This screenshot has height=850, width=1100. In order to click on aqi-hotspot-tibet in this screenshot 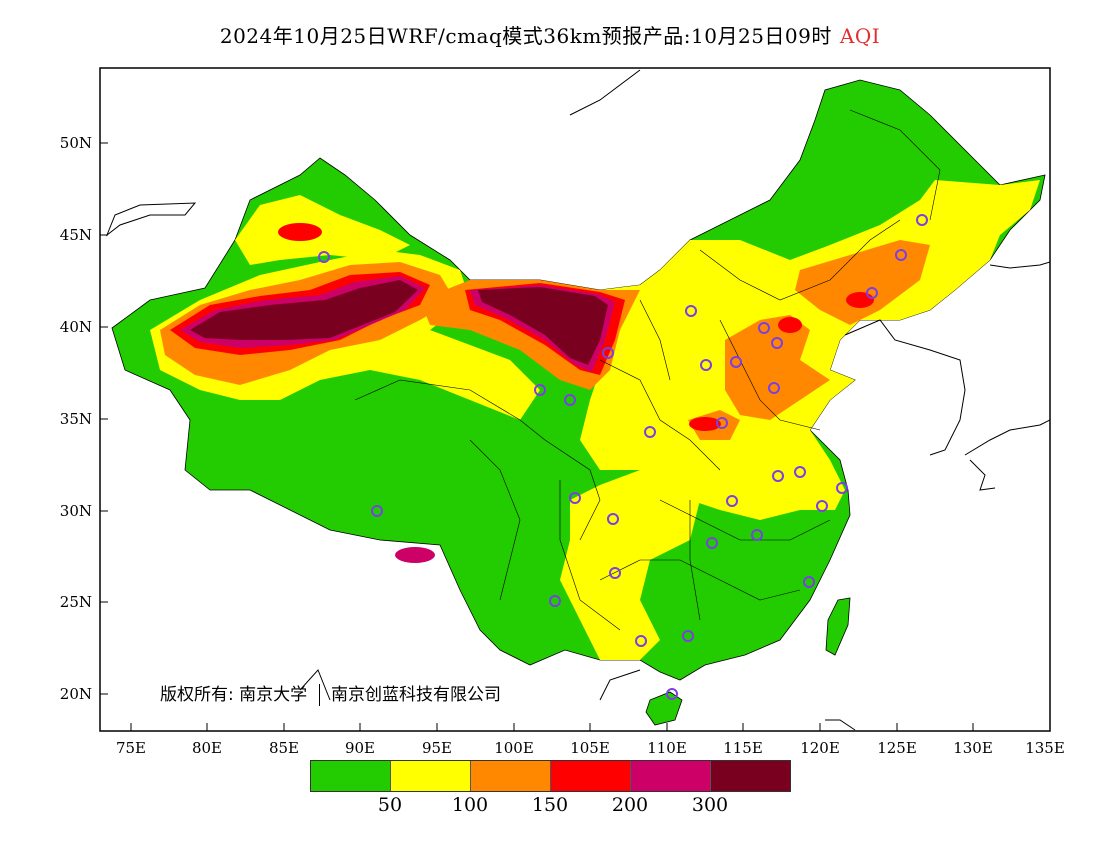, I will do `click(415, 555)`.